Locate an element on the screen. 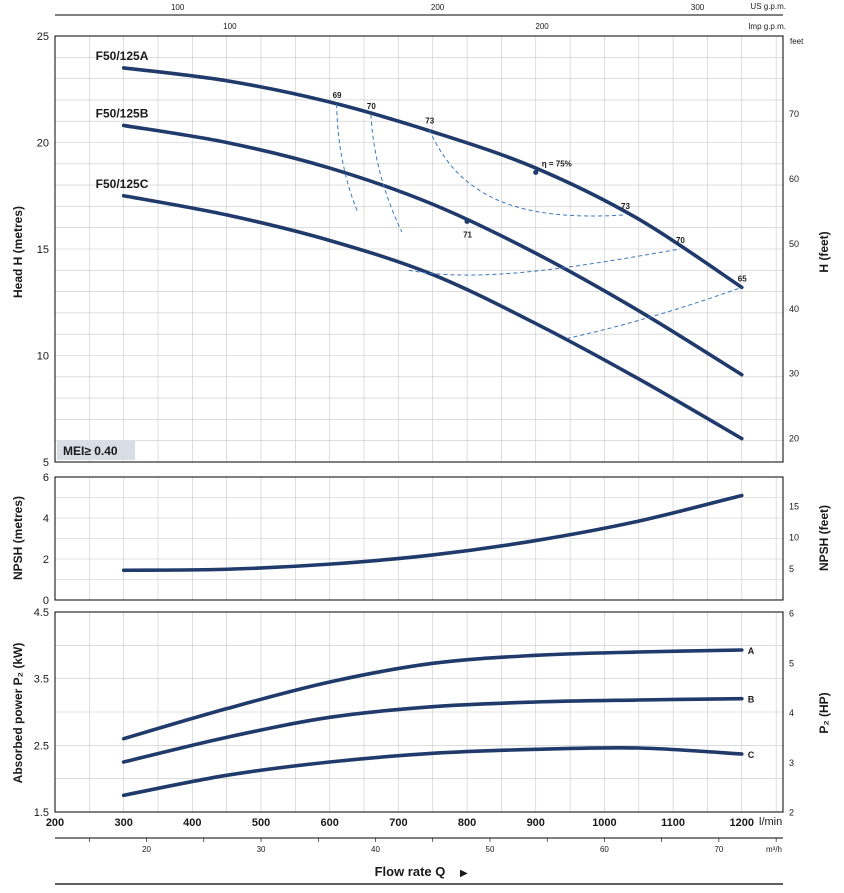  efficiency-label: 65 is located at coordinates (742, 278).